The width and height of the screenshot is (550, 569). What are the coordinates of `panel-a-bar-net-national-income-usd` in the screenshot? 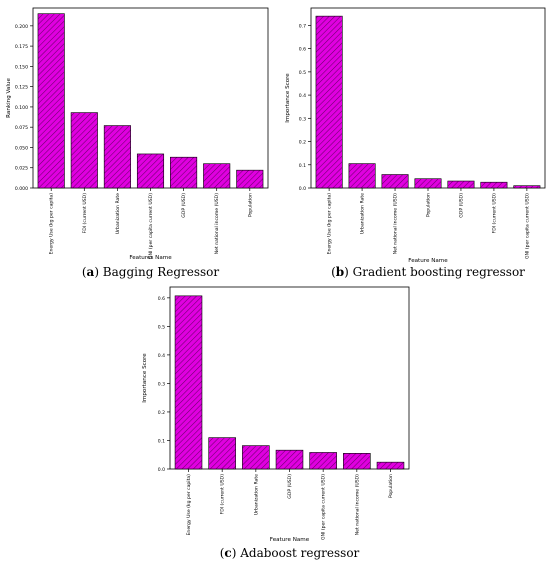 It's located at (217, 176).